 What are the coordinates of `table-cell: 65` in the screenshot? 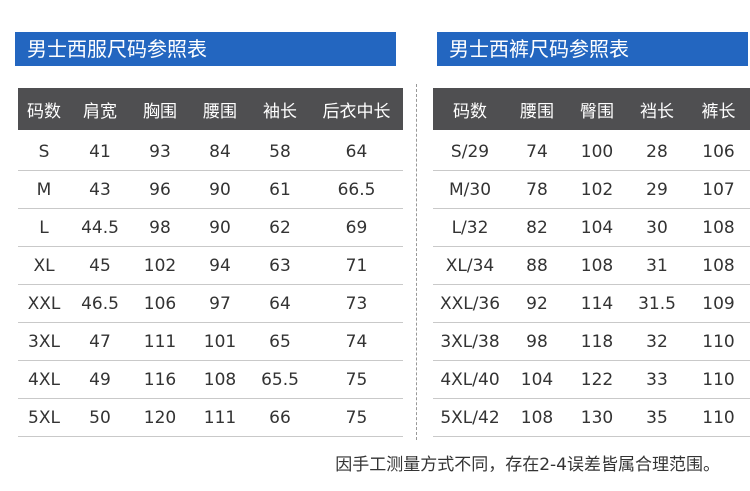 It's located at (280, 341).